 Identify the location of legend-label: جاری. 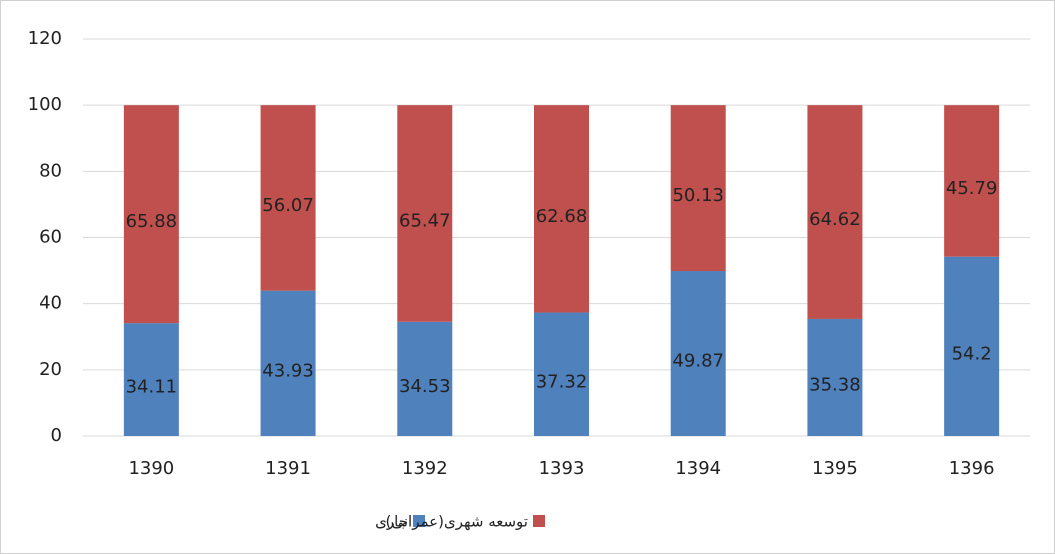
(391, 522).